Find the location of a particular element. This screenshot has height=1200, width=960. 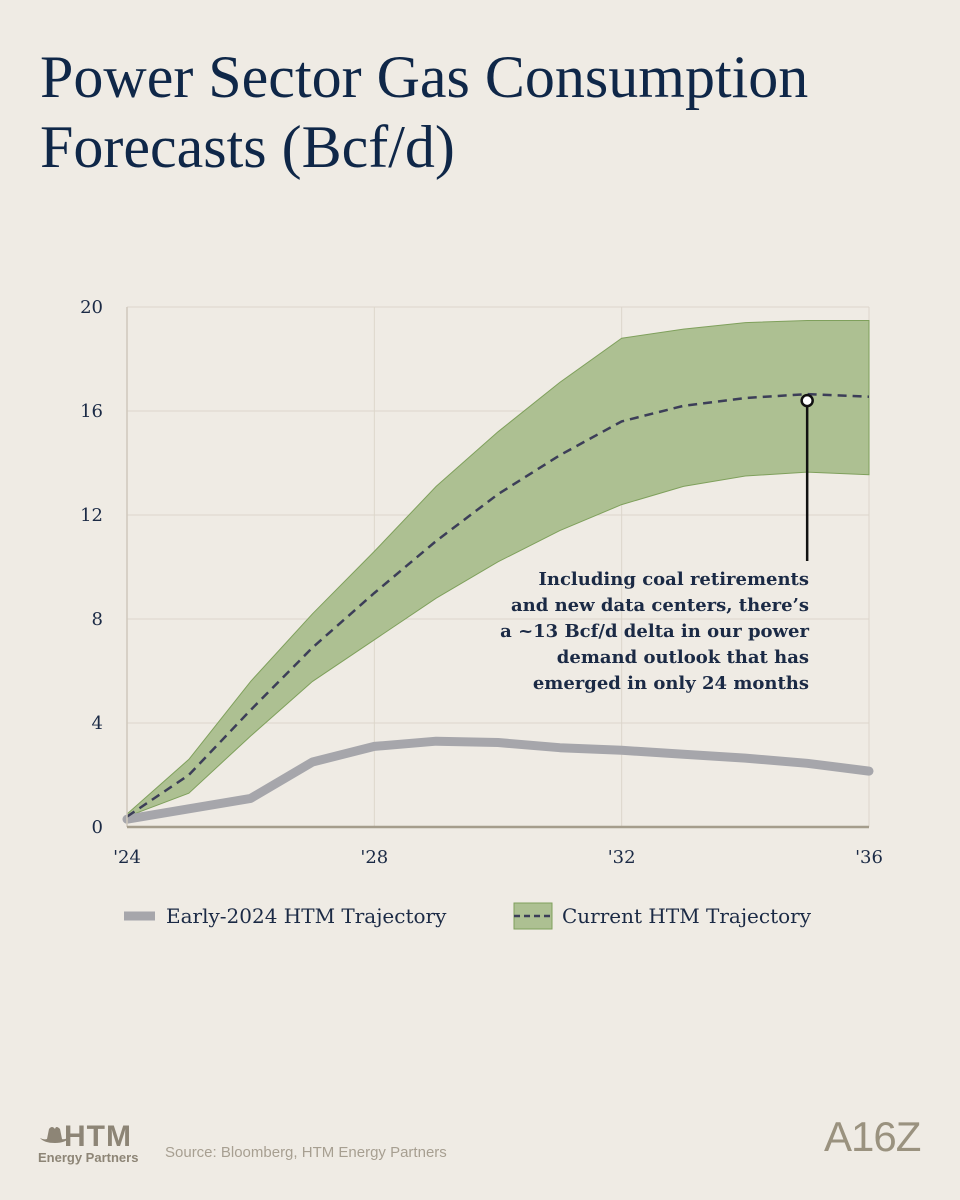

x-tick-label: '32 is located at coordinates (622, 857).